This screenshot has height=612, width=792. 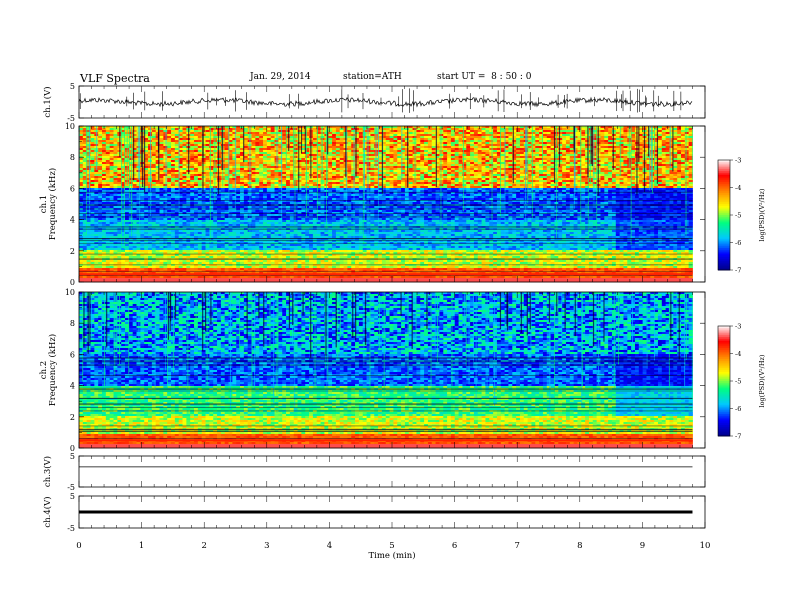 What do you see at coordinates (71, 118) in the screenshot?
I see `y-tick-label-ch1-wave: -5` at bounding box center [71, 118].